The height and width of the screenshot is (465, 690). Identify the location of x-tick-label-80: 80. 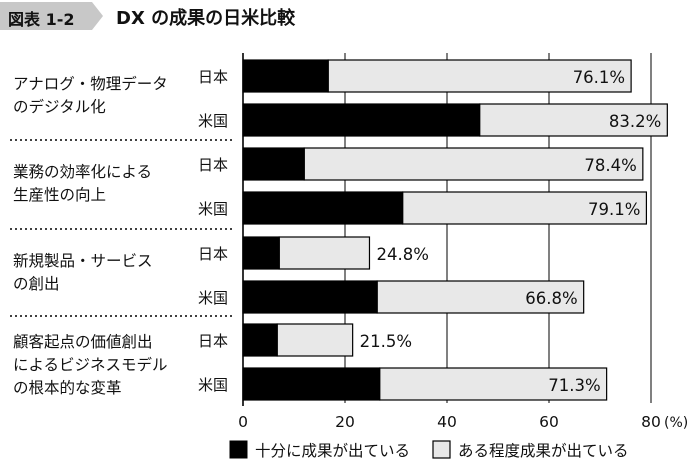
(651, 422).